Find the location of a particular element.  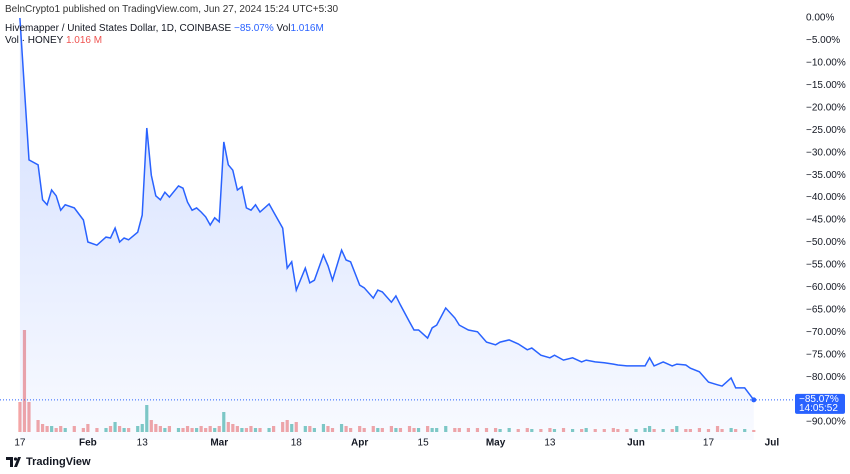

y-tick-label: −25.00% is located at coordinates (826, 130).